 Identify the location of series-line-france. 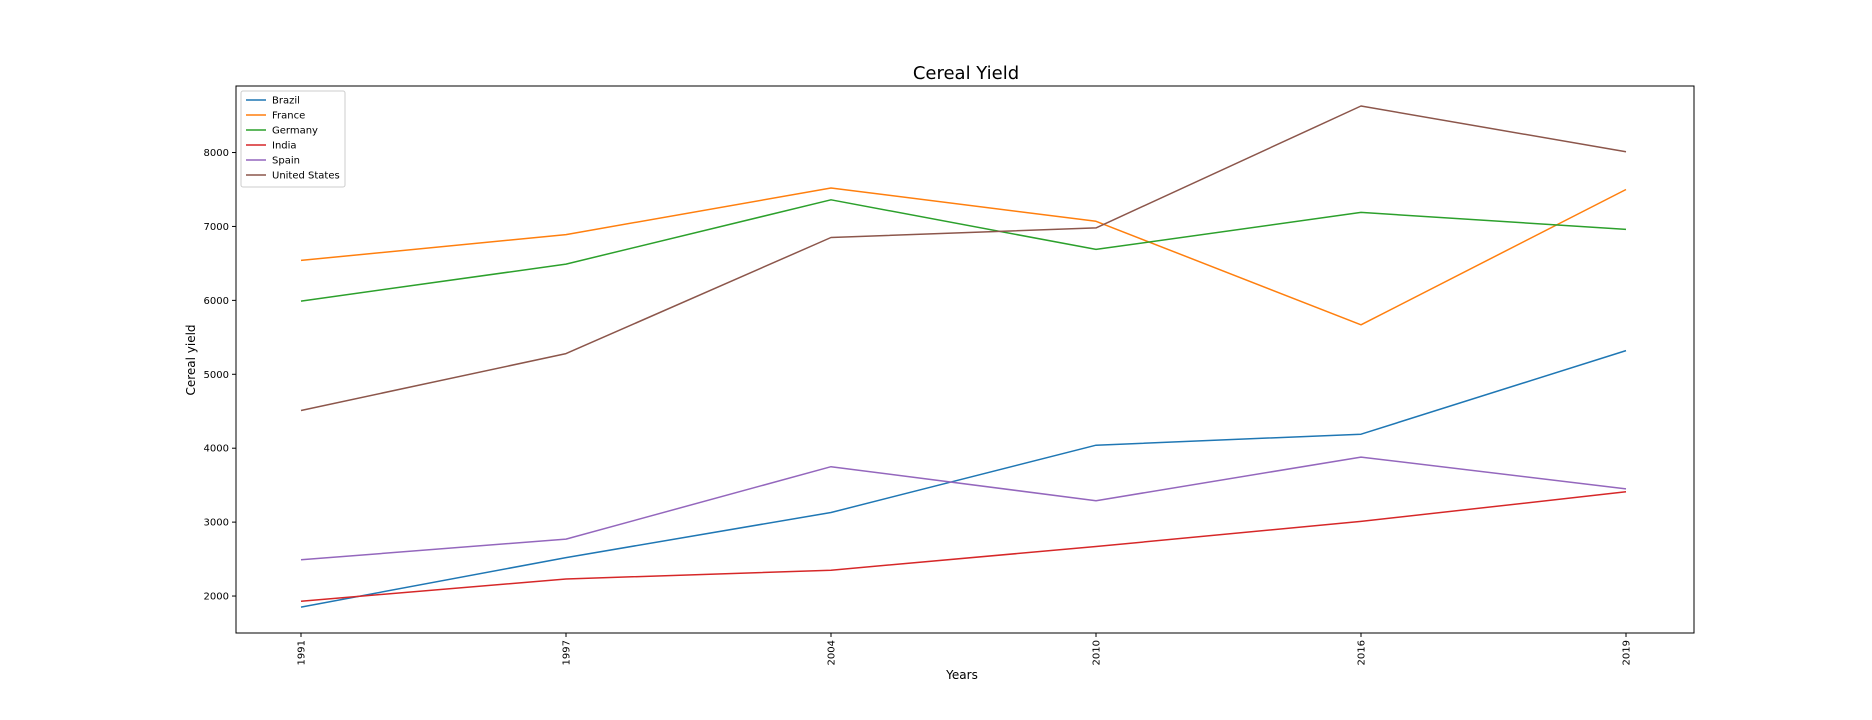
(963, 256).